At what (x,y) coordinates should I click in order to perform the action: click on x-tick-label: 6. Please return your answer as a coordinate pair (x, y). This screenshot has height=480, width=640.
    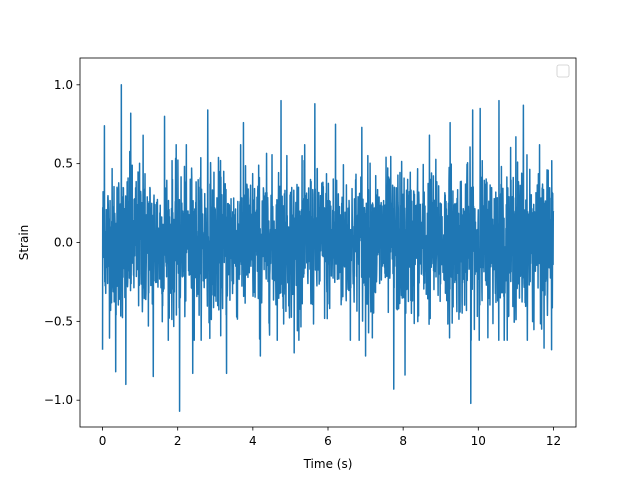
    Looking at the image, I should click on (328, 441).